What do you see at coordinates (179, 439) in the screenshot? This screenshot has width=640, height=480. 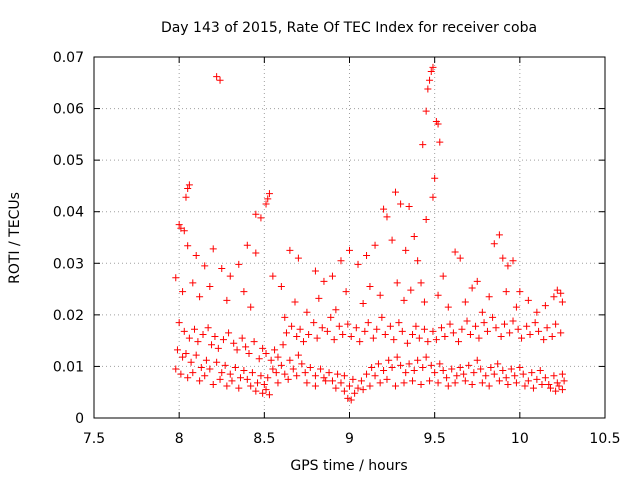 I see `x-tick-label: 8` at bounding box center [179, 439].